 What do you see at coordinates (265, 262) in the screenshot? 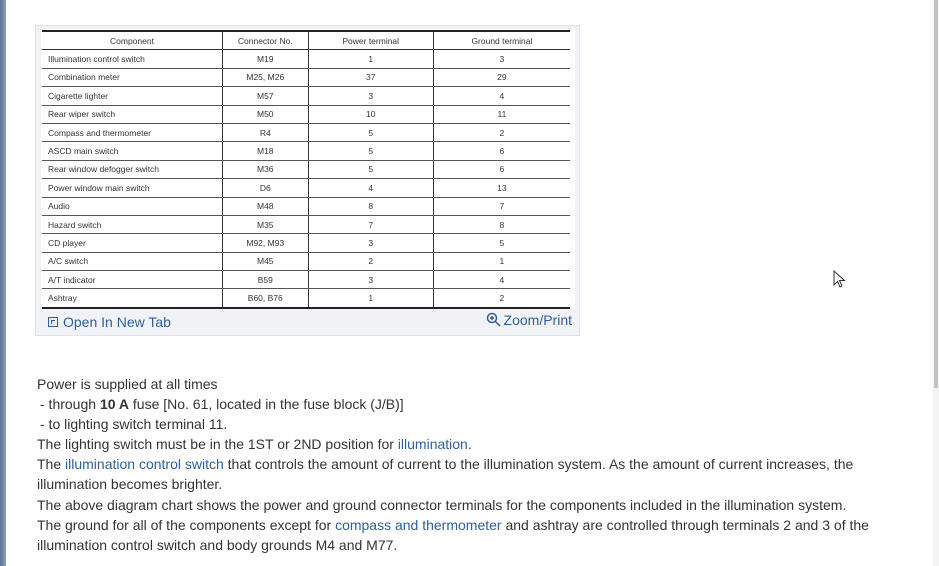
I see `table-cell: M45` at bounding box center [265, 262].